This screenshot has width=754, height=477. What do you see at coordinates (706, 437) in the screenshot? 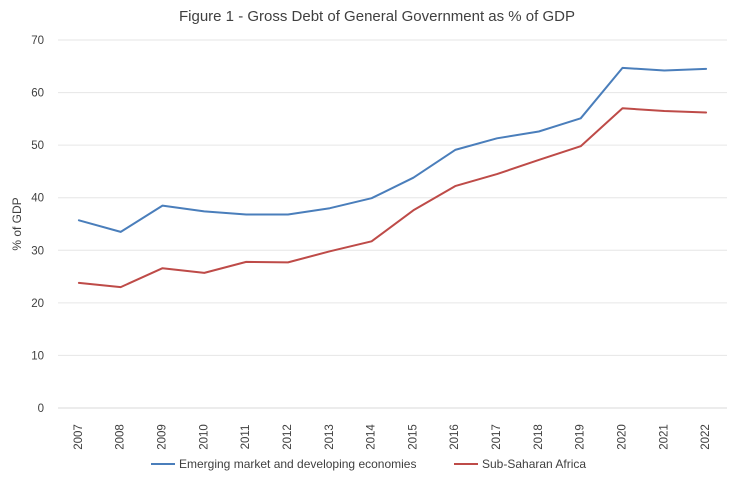
I see `x-tick-label: 2022` at bounding box center [706, 437].